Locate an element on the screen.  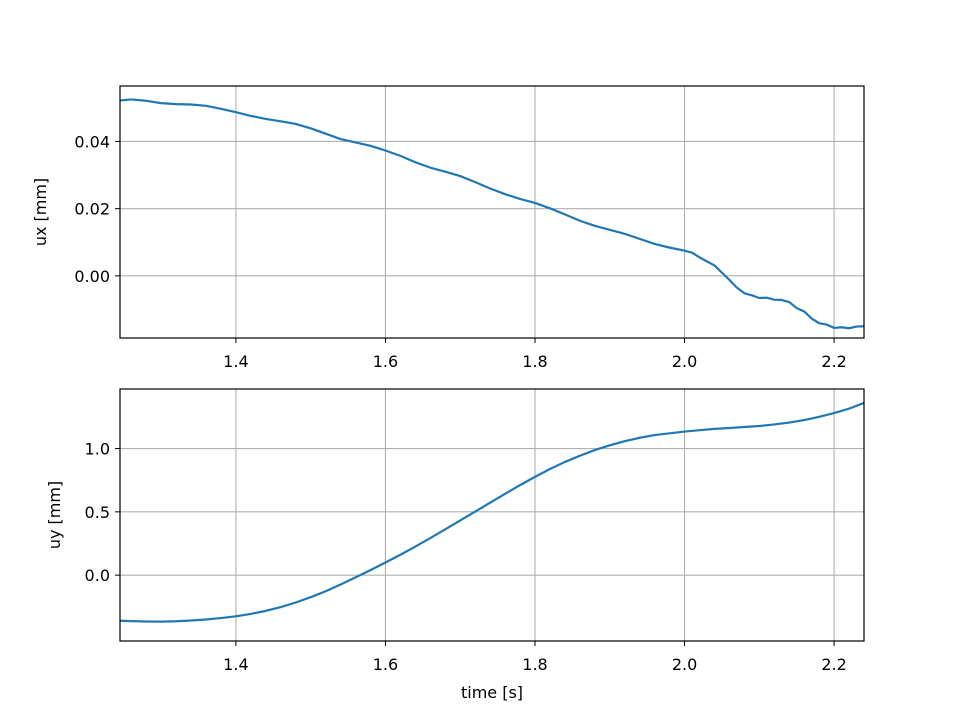
ux-ytick-label: 0.00 is located at coordinates (92, 276).